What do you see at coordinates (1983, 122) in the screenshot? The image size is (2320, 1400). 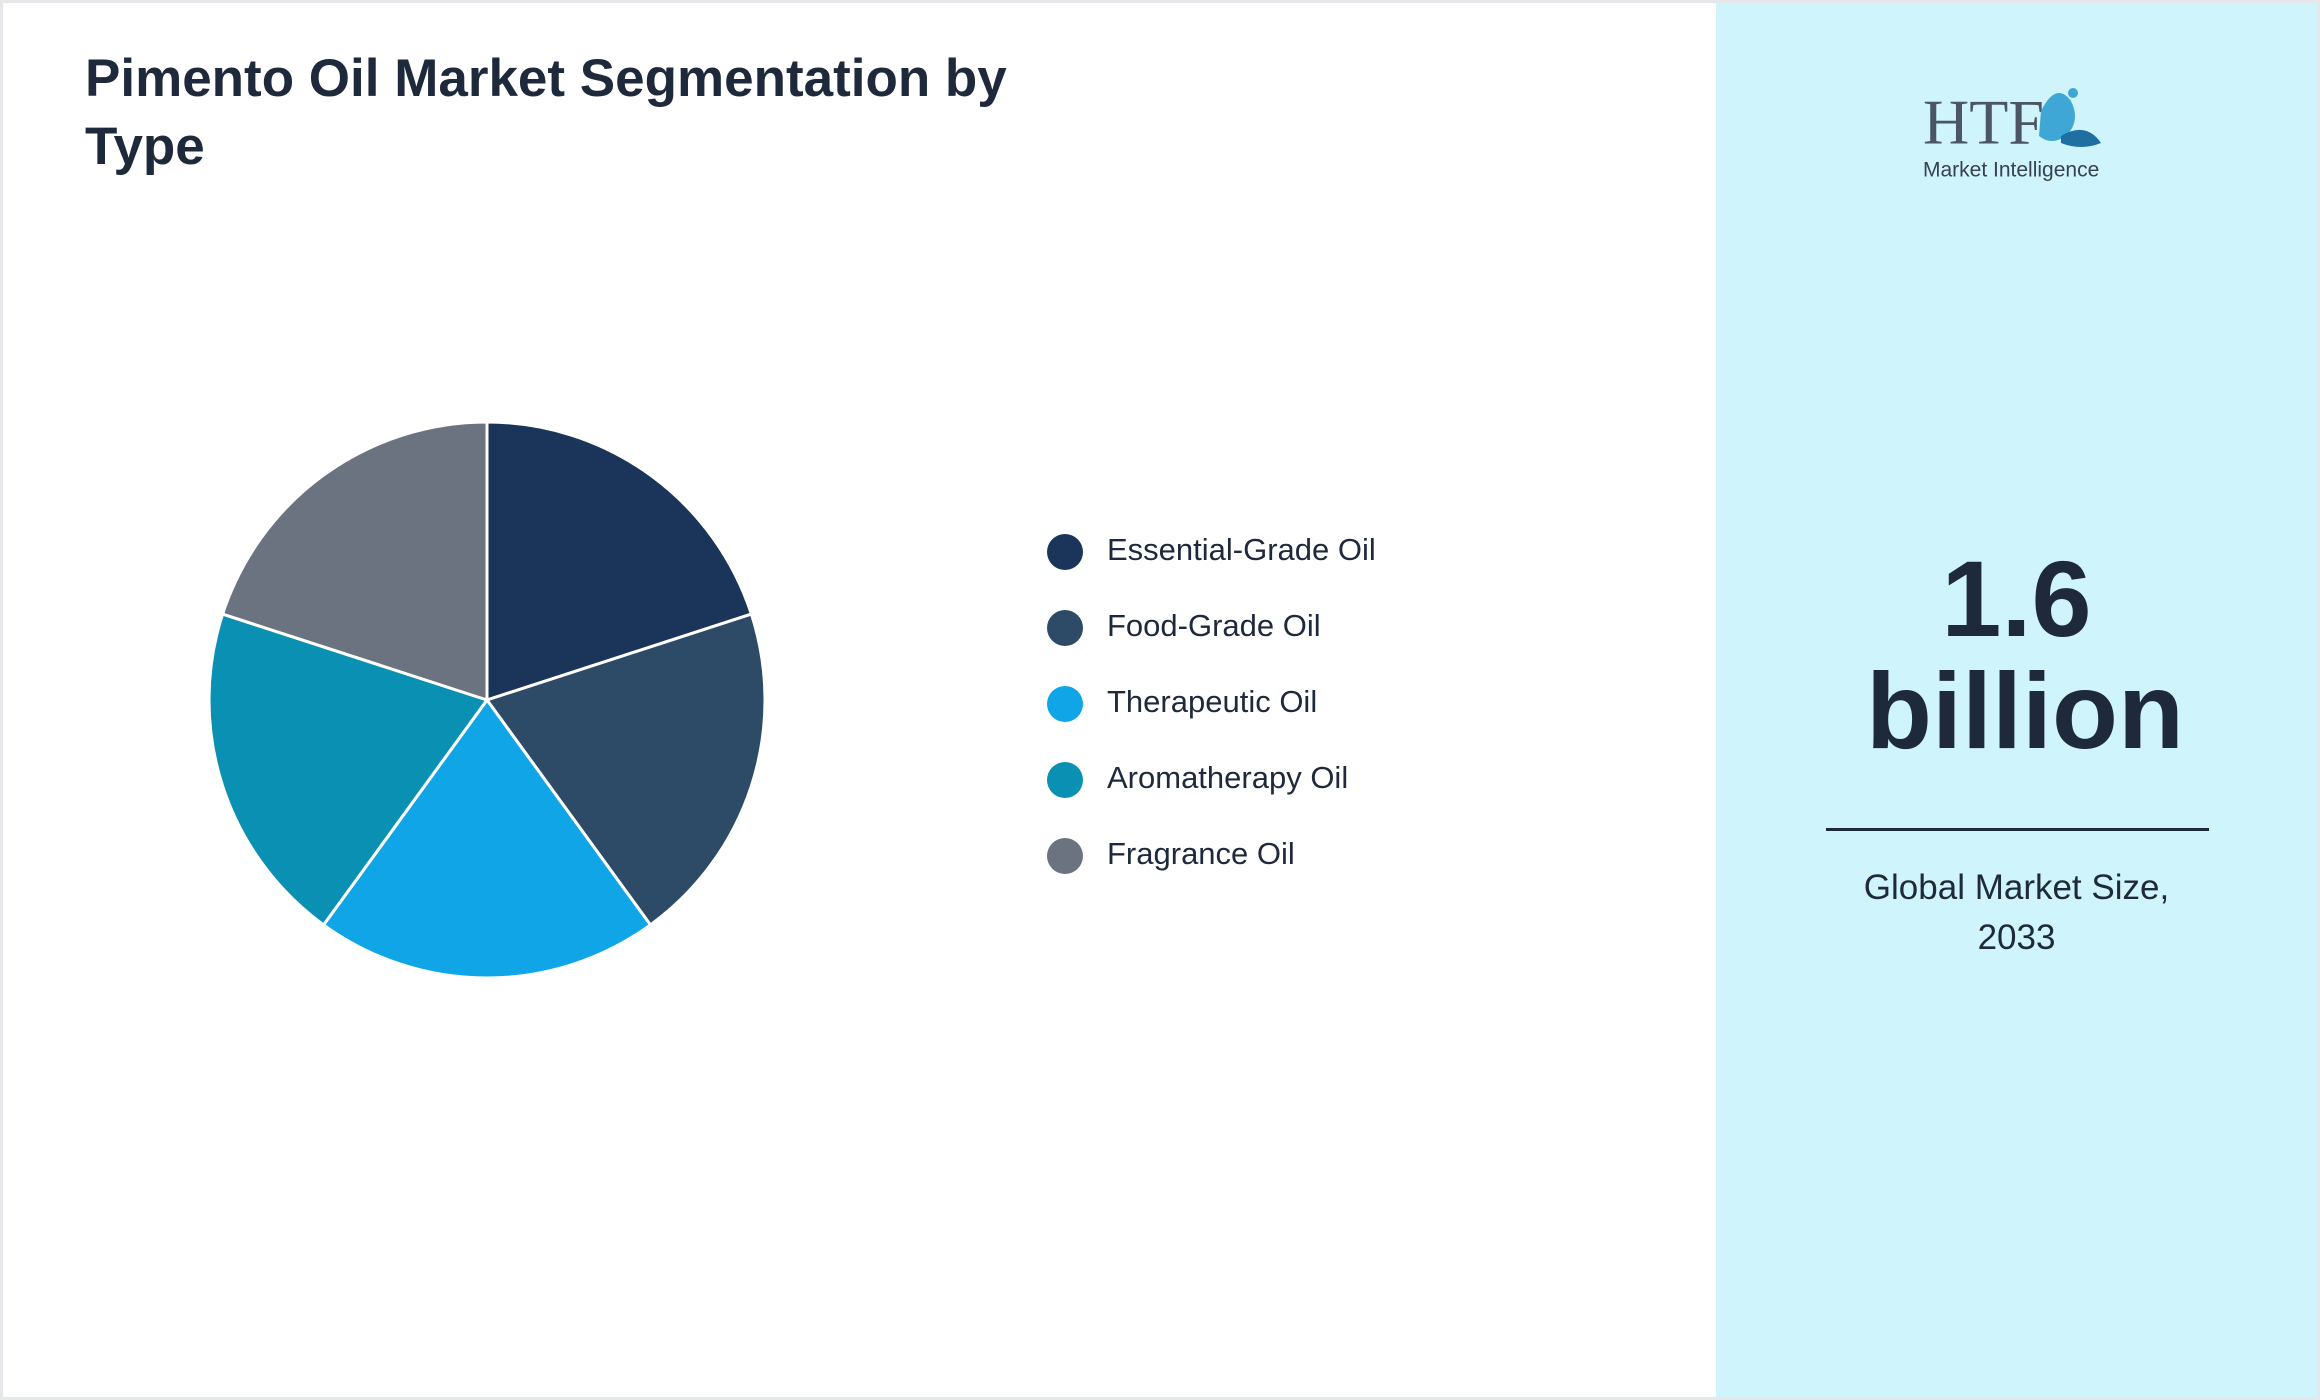 I see `logo-brand: HTF` at bounding box center [1983, 122].